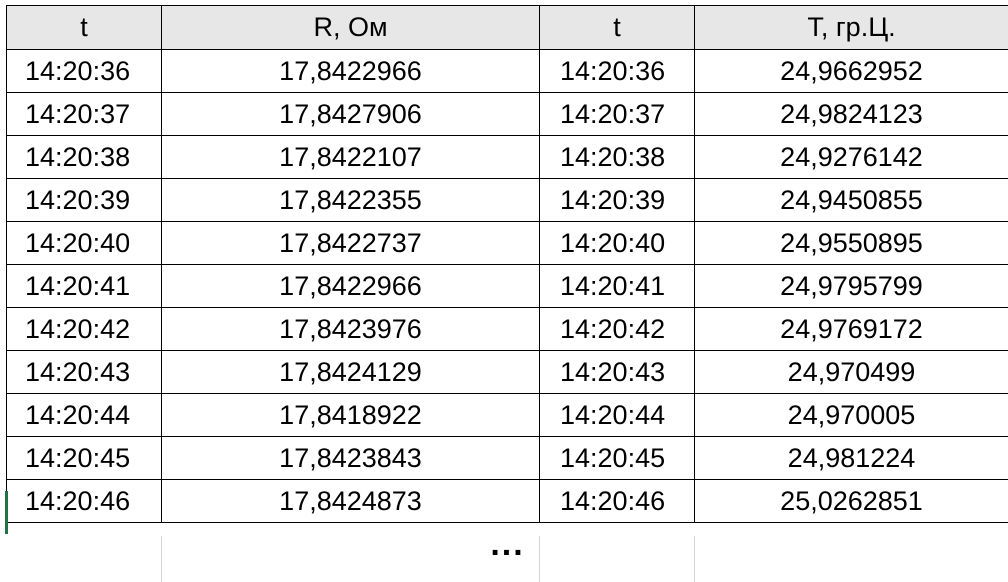 The width and height of the screenshot is (1008, 582). I want to click on cell-time-1: 14:20:41, so click(84, 286).